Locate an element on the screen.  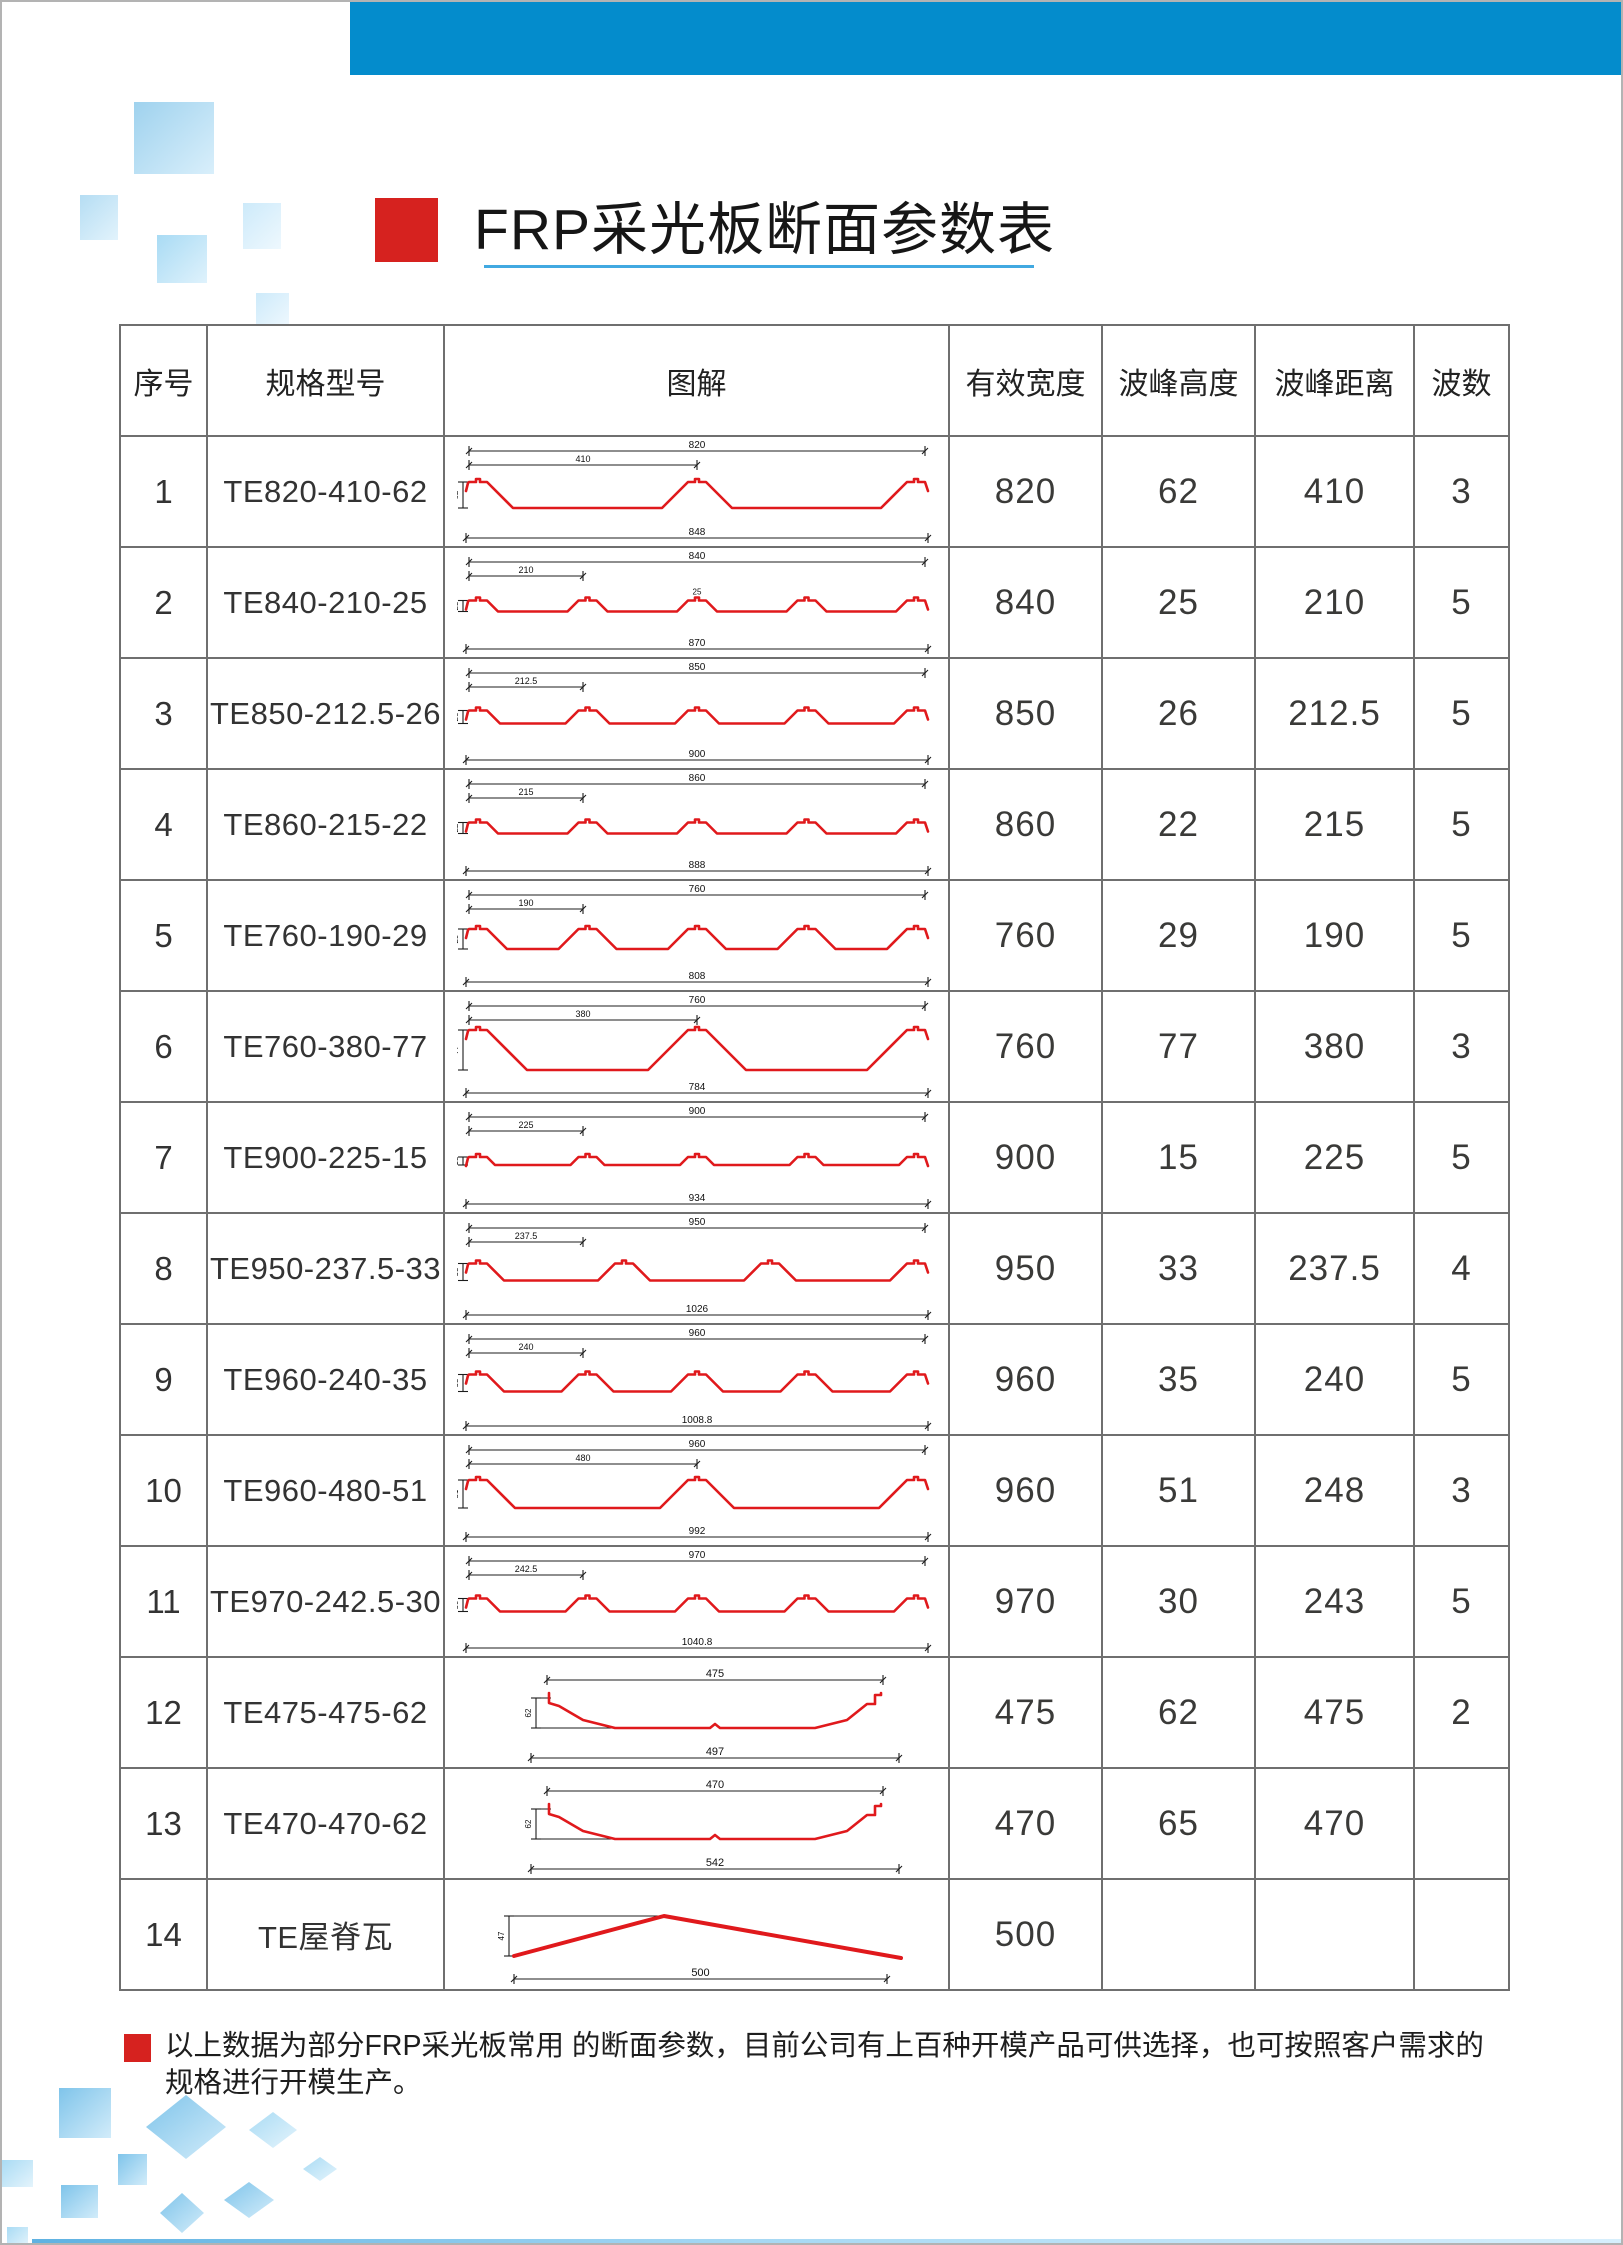
svg-text: 784 is located at coordinates (696, 1087).